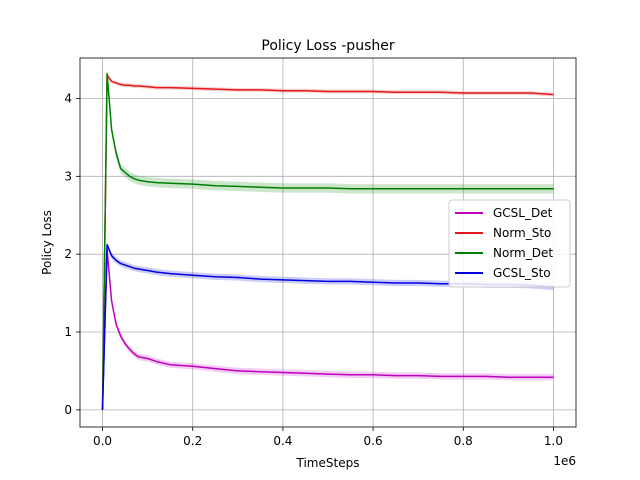 The width and height of the screenshot is (640, 480). Describe the element at coordinates (68, 98) in the screenshot. I see `y-tick-label: 4` at that location.